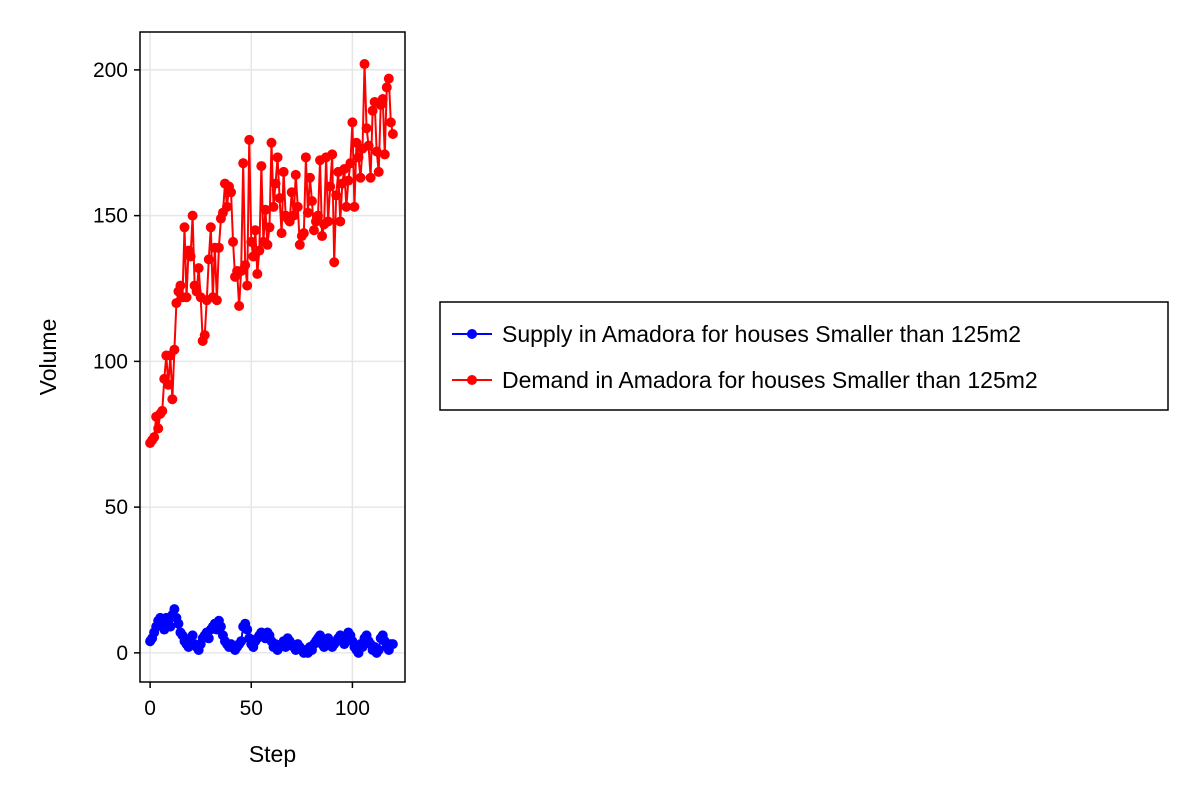 The height and width of the screenshot is (800, 1200). I want to click on x-axis: 0 50 100, so click(257, 701).